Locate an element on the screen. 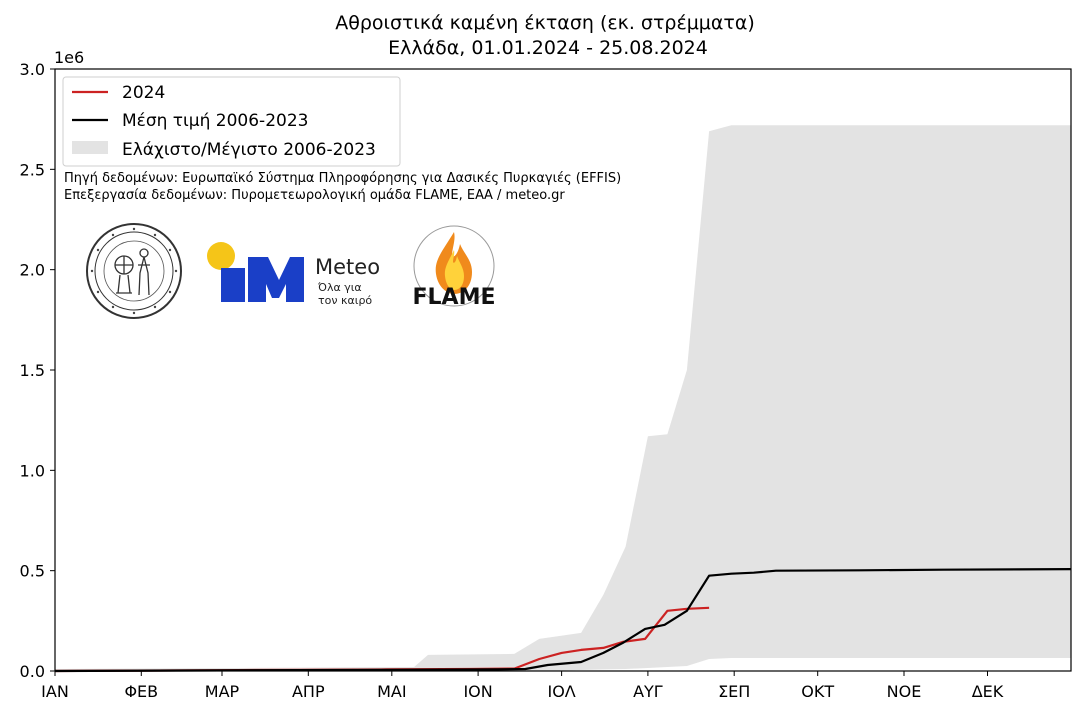 The height and width of the screenshot is (715, 1080). legend-label-2024: 2024 is located at coordinates (143, 93).